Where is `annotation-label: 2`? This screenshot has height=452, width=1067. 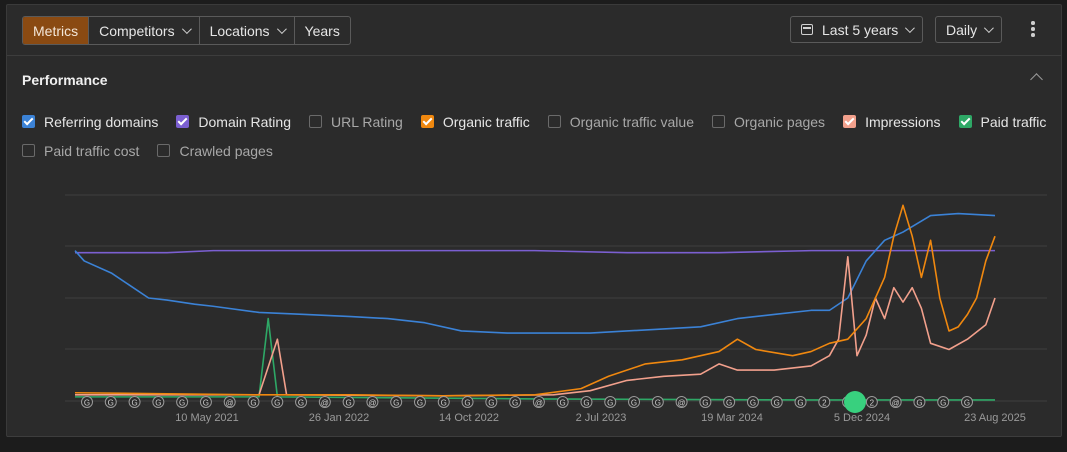 annotation-label: 2 is located at coordinates (824, 403).